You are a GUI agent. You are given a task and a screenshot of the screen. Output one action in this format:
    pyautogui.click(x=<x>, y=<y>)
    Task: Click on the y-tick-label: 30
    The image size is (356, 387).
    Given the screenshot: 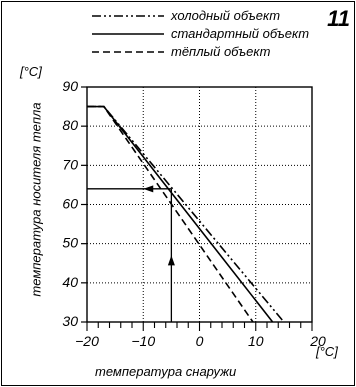 What is the action you would take?
    pyautogui.click(x=70, y=321)
    